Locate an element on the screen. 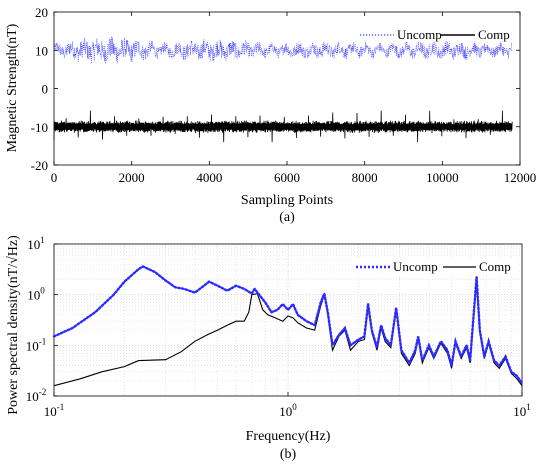 The height and width of the screenshot is (467, 550). x-tick-label-b: 10⁻¹ is located at coordinates (54, 410).